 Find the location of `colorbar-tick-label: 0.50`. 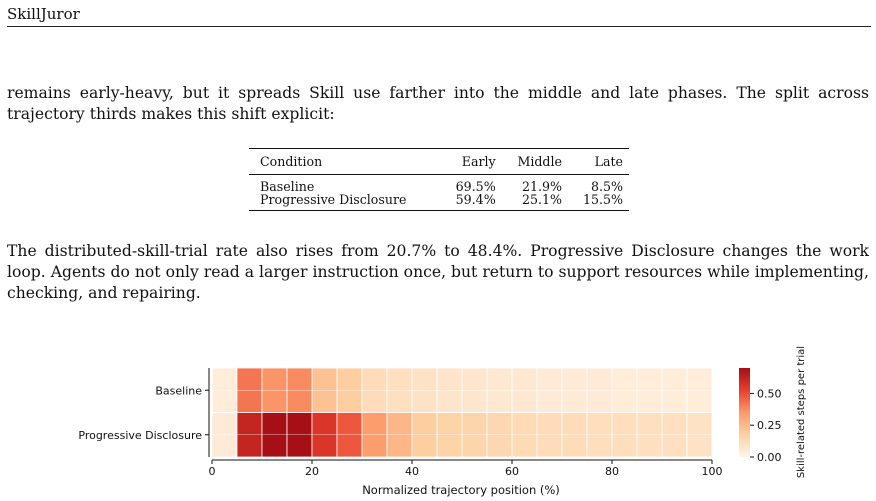

colorbar-tick-label: 0.50 is located at coordinates (769, 393).